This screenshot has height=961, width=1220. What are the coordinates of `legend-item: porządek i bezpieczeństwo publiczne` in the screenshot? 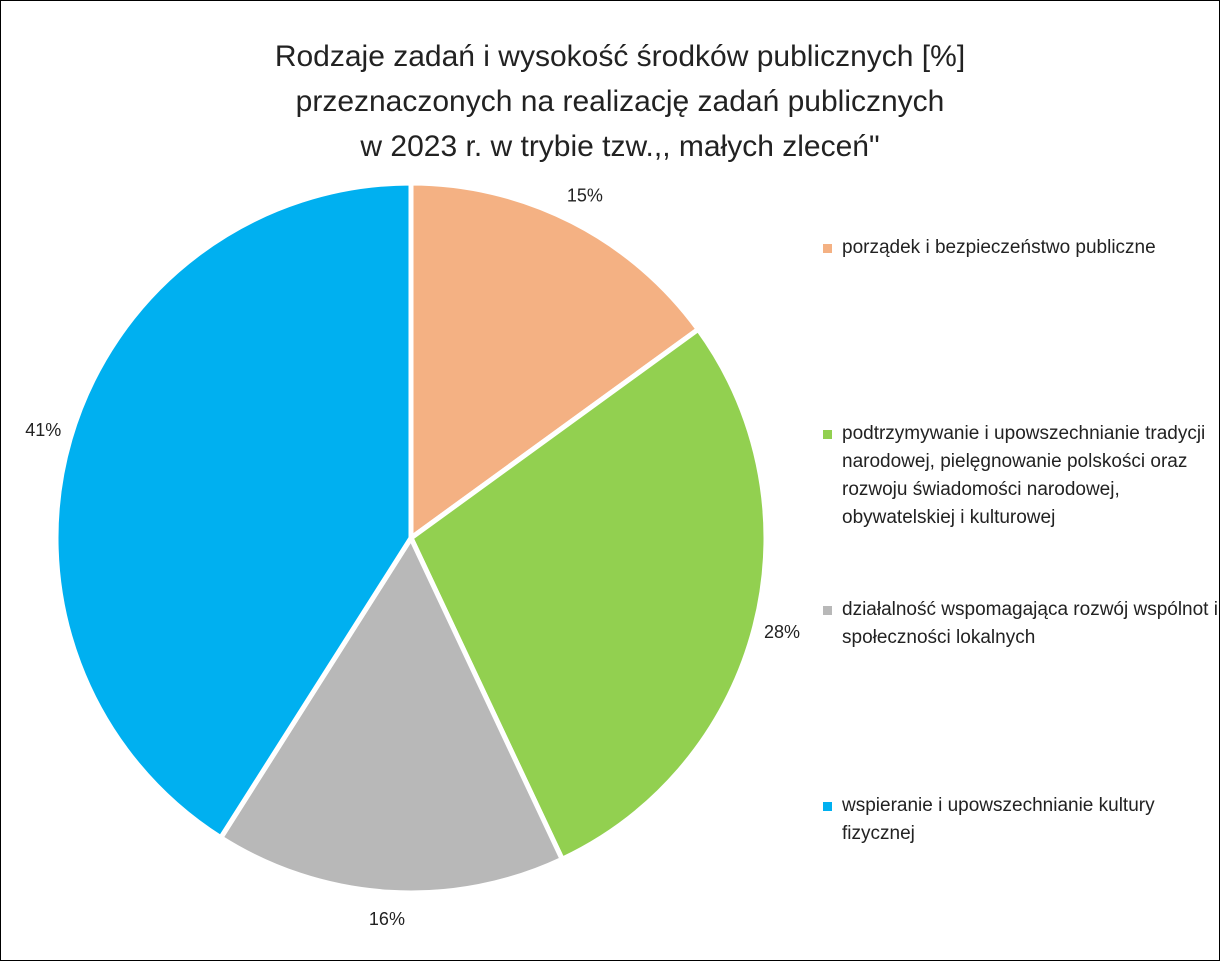 It's located at (1020, 248).